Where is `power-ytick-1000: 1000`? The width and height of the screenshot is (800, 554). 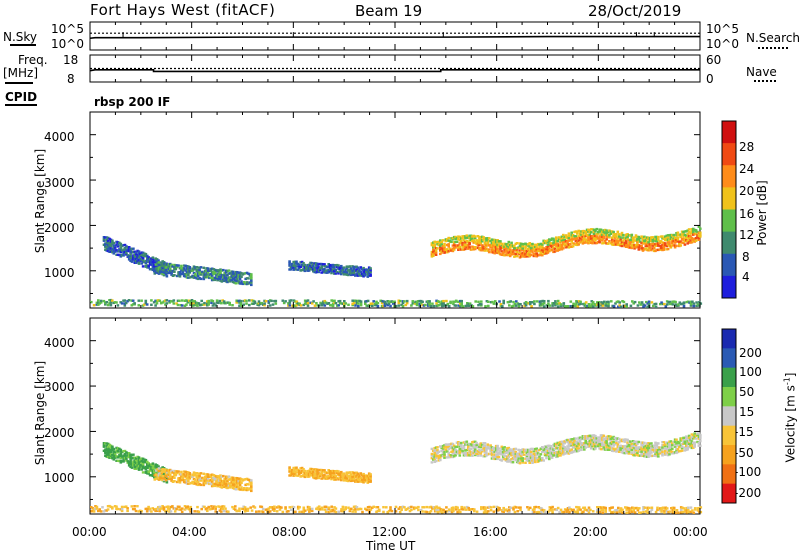 power-ytick-1000: 1000 is located at coordinates (59, 273).